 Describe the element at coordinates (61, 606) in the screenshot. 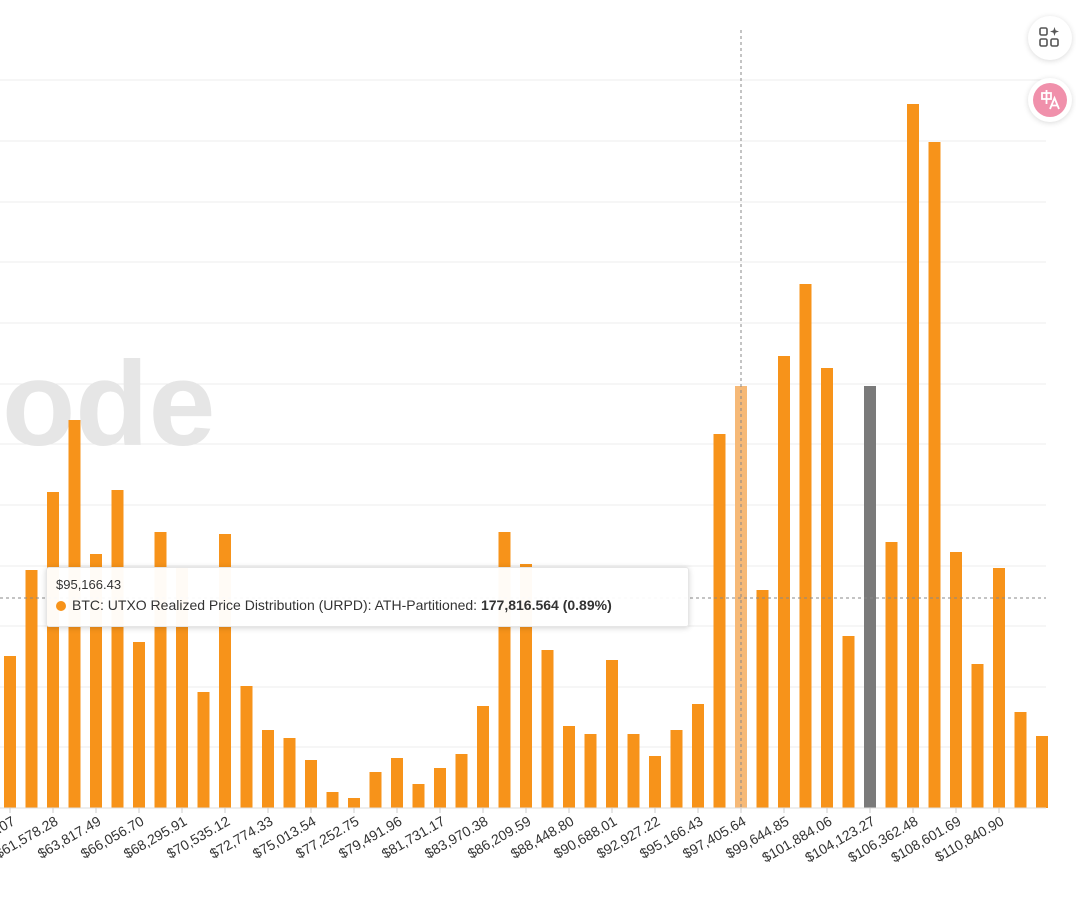

I see `series-dot-icon` at that location.